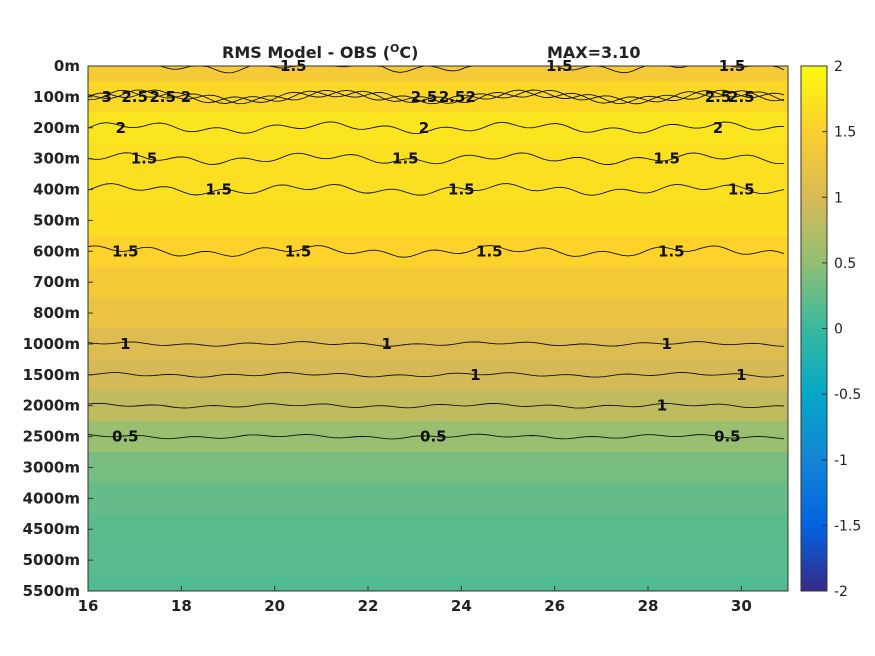 This screenshot has height=656, width=875. Describe the element at coordinates (845, 133) in the screenshot. I see `colorbar-tick-label: 1.5` at that location.